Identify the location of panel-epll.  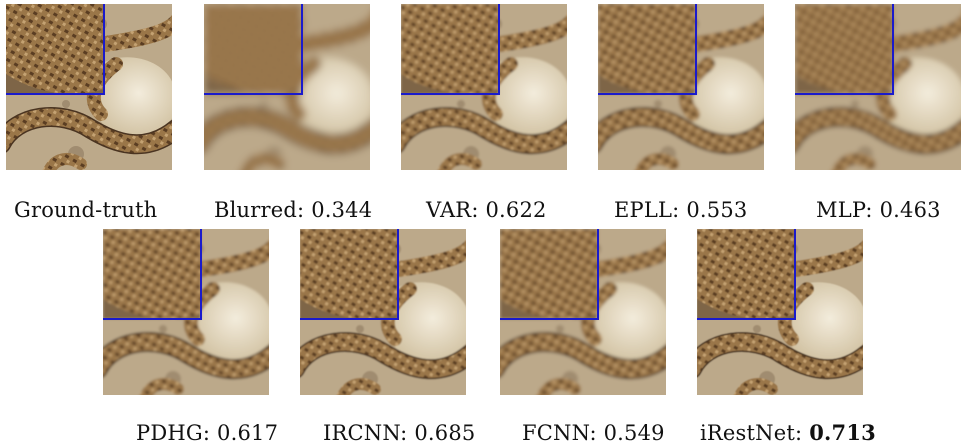
(681, 87).